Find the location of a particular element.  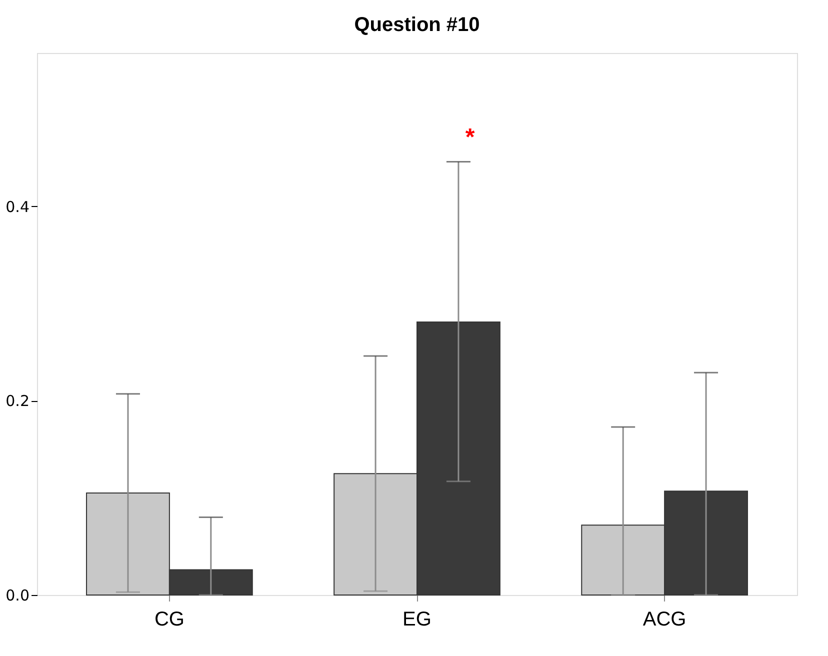

x-tick-label: ACG is located at coordinates (664, 619).